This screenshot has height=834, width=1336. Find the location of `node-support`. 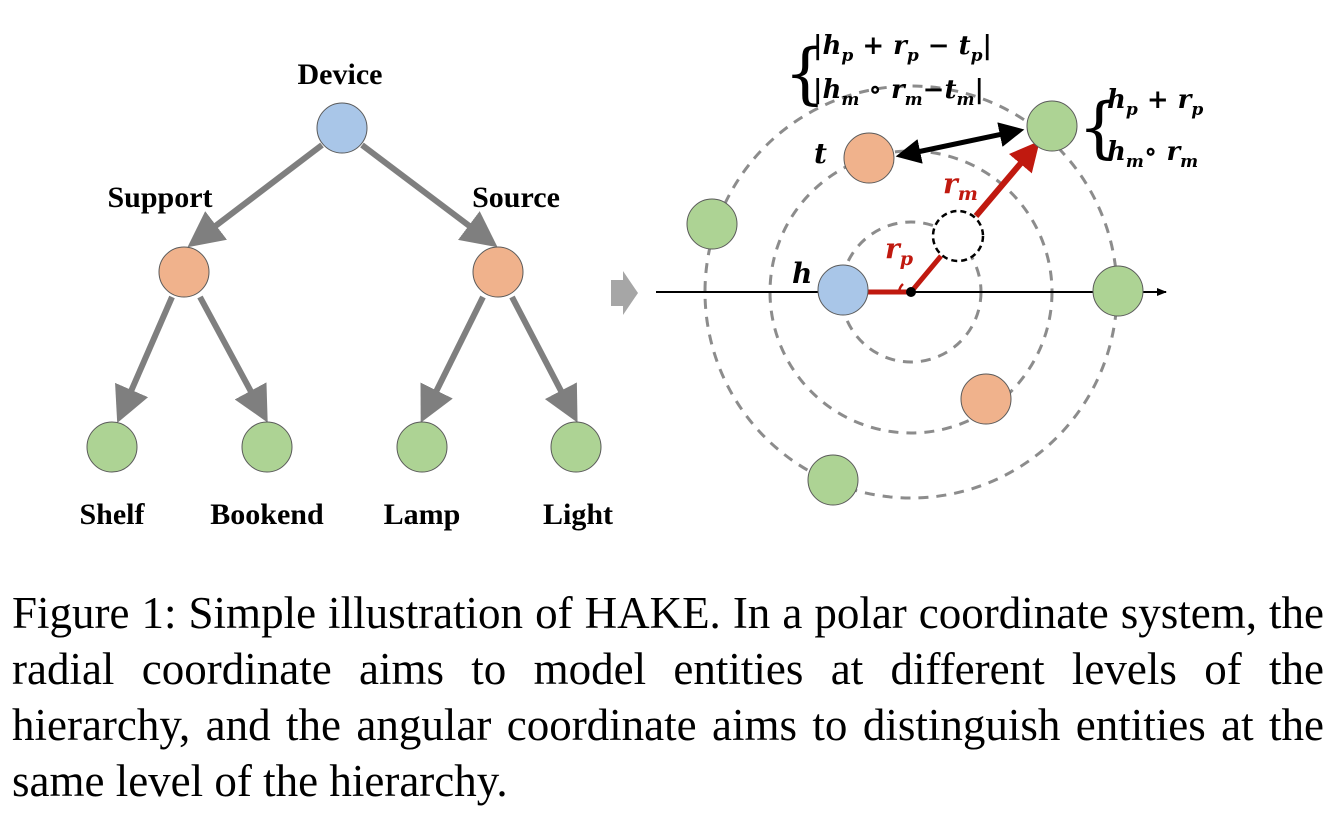

node-support is located at coordinates (184, 272).